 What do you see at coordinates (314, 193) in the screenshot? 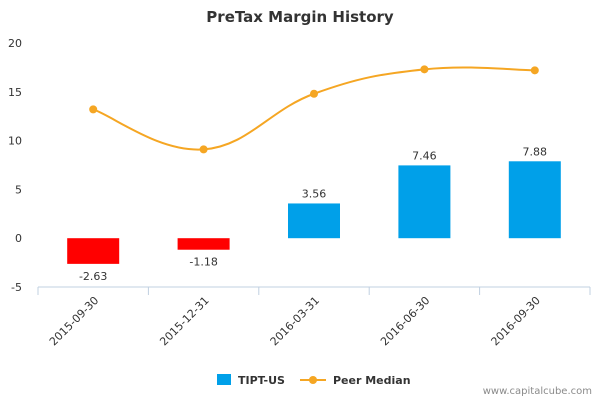
I see `bar-data-label: 3.56` at bounding box center [314, 193].